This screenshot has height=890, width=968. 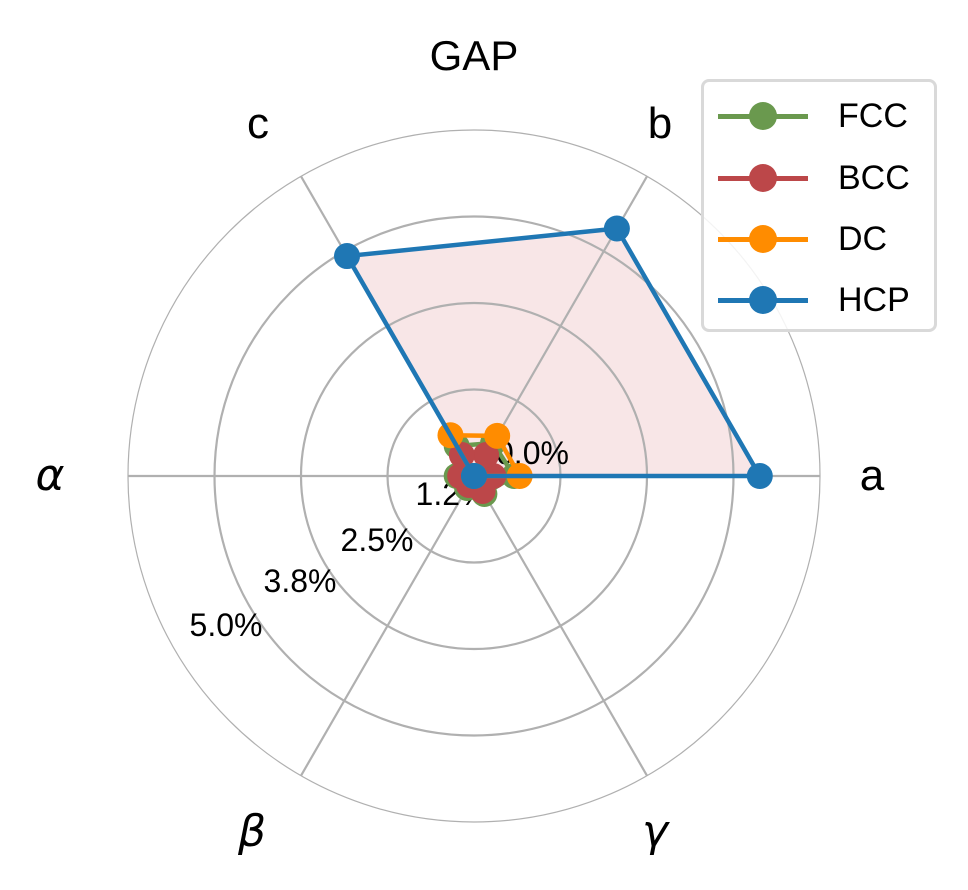 I want to click on data-series, so click(x=553, y=361).